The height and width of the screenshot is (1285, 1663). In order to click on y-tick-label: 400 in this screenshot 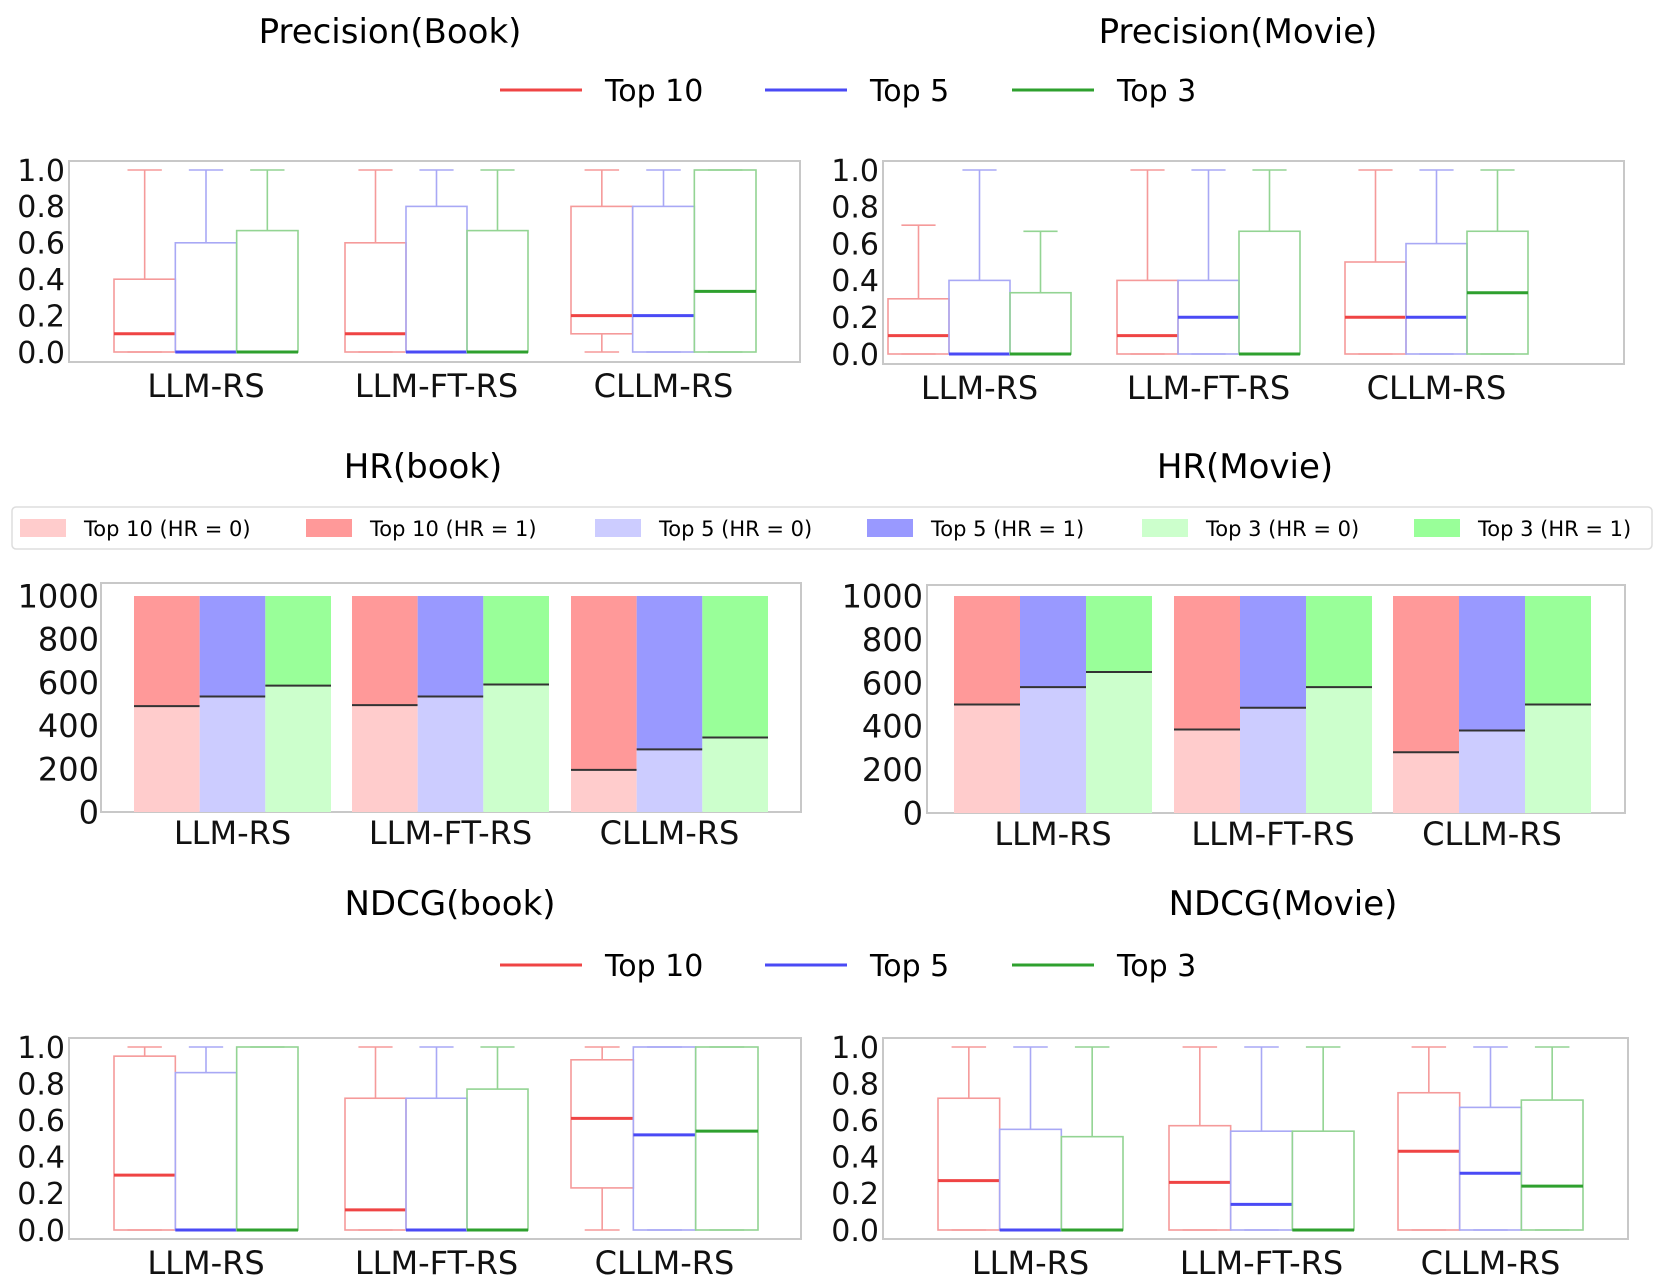, I will do `click(68, 726)`.